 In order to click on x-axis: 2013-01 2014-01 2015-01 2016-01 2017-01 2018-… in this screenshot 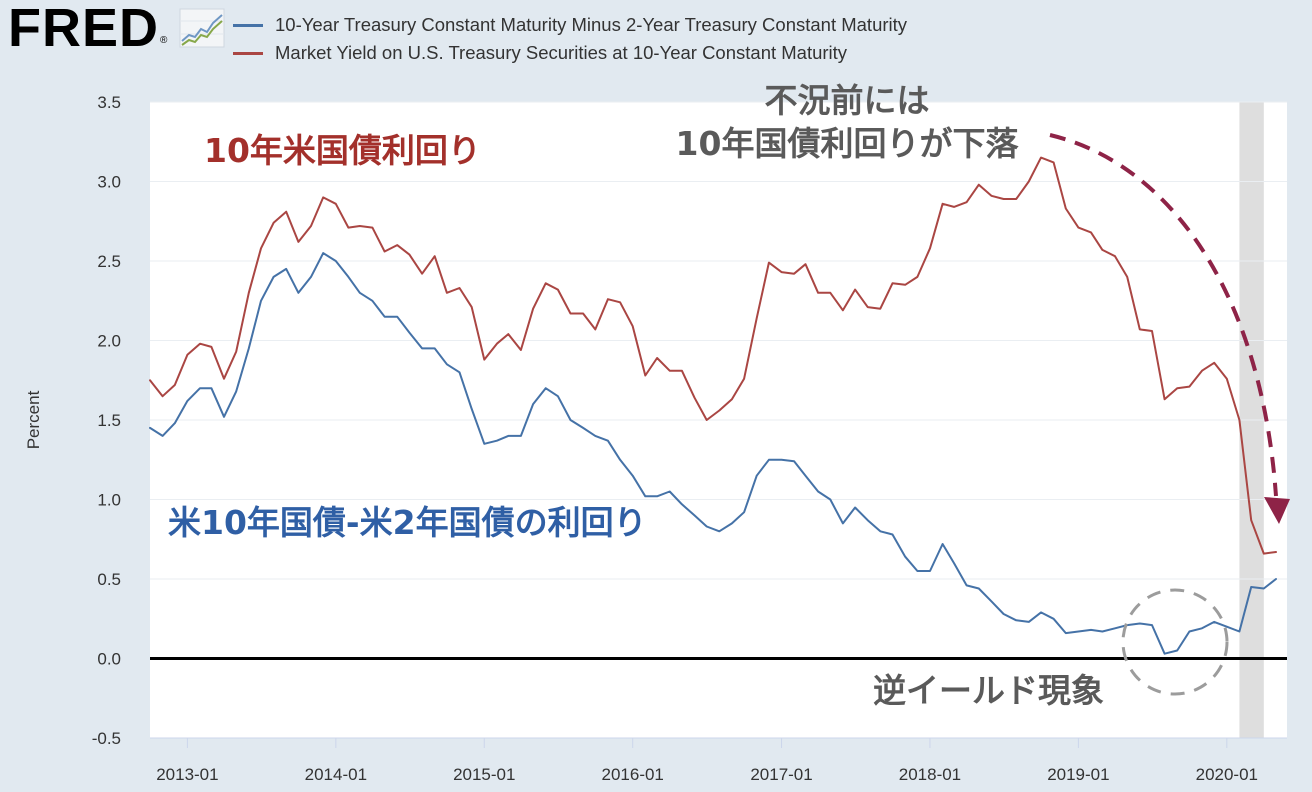, I will do `click(707, 761)`.